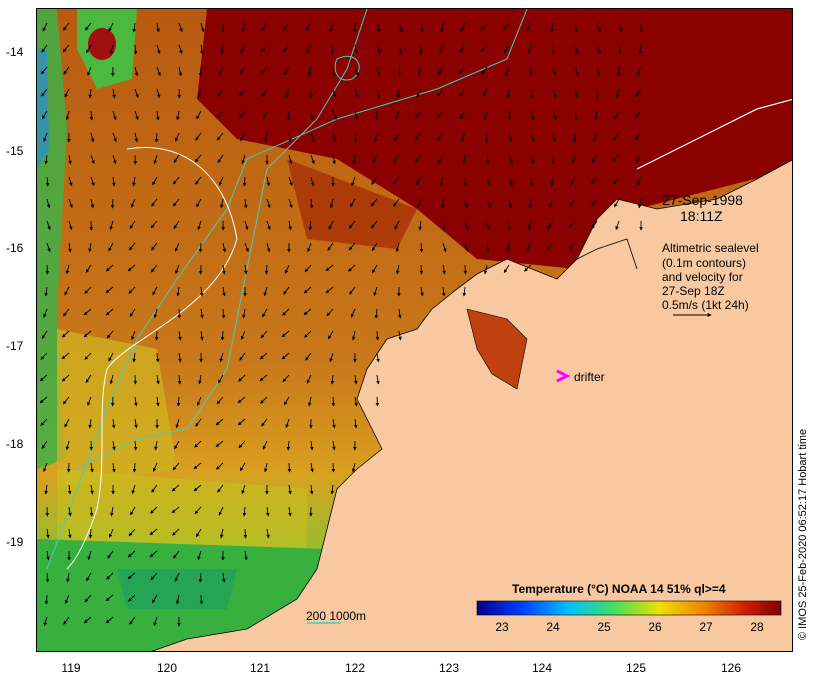  I want to click on x-tick-label: 120, so click(167, 668).